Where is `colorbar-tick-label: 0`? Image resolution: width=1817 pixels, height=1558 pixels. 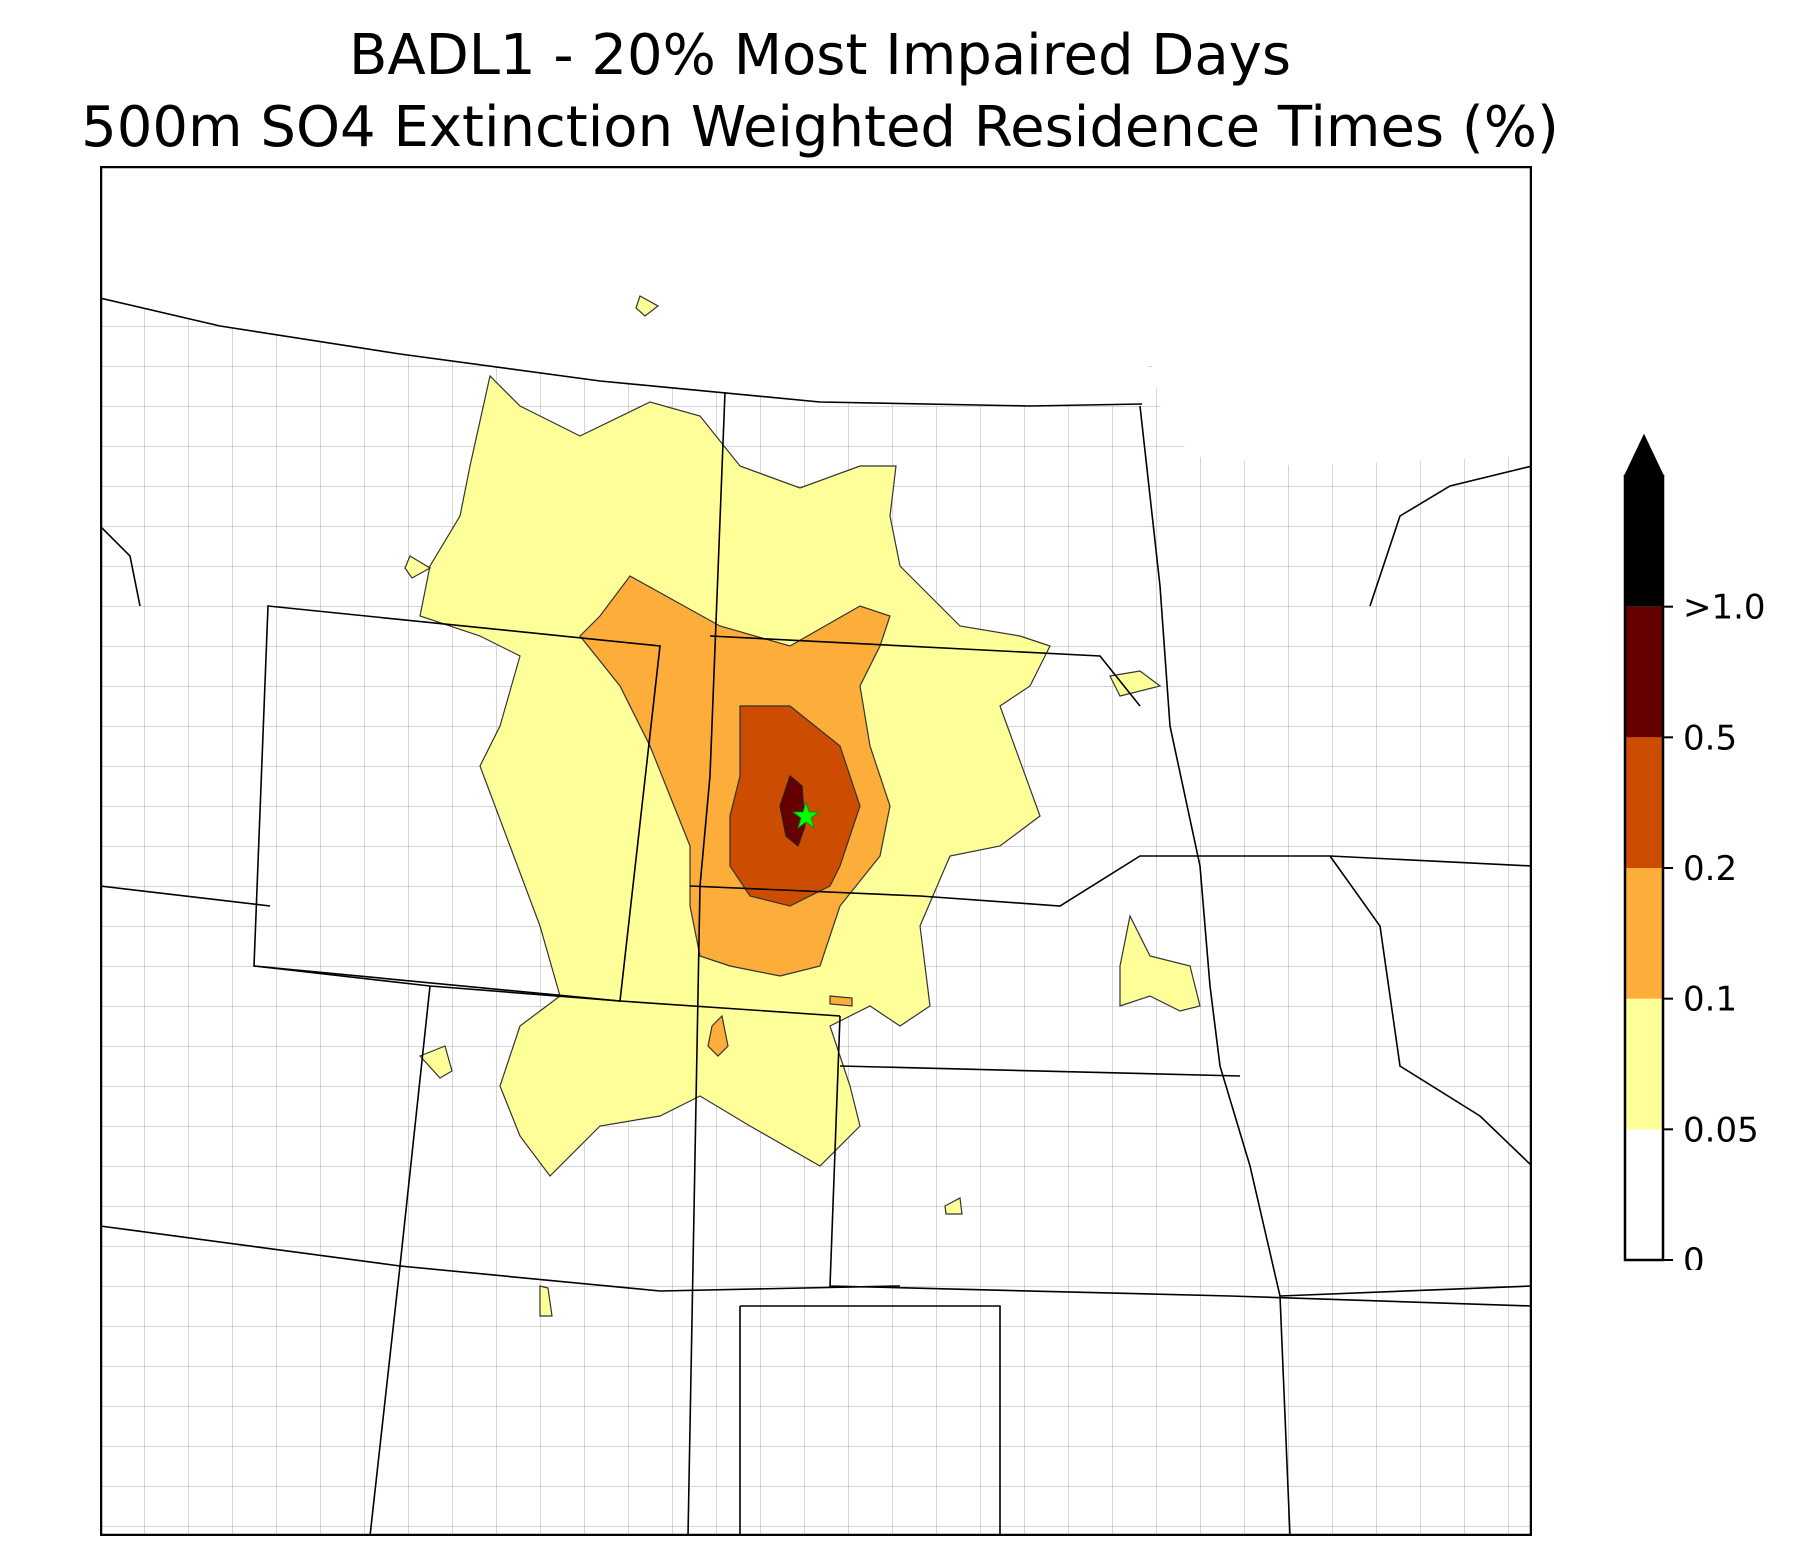
colorbar-tick-label: 0 is located at coordinates (1694, 1255).